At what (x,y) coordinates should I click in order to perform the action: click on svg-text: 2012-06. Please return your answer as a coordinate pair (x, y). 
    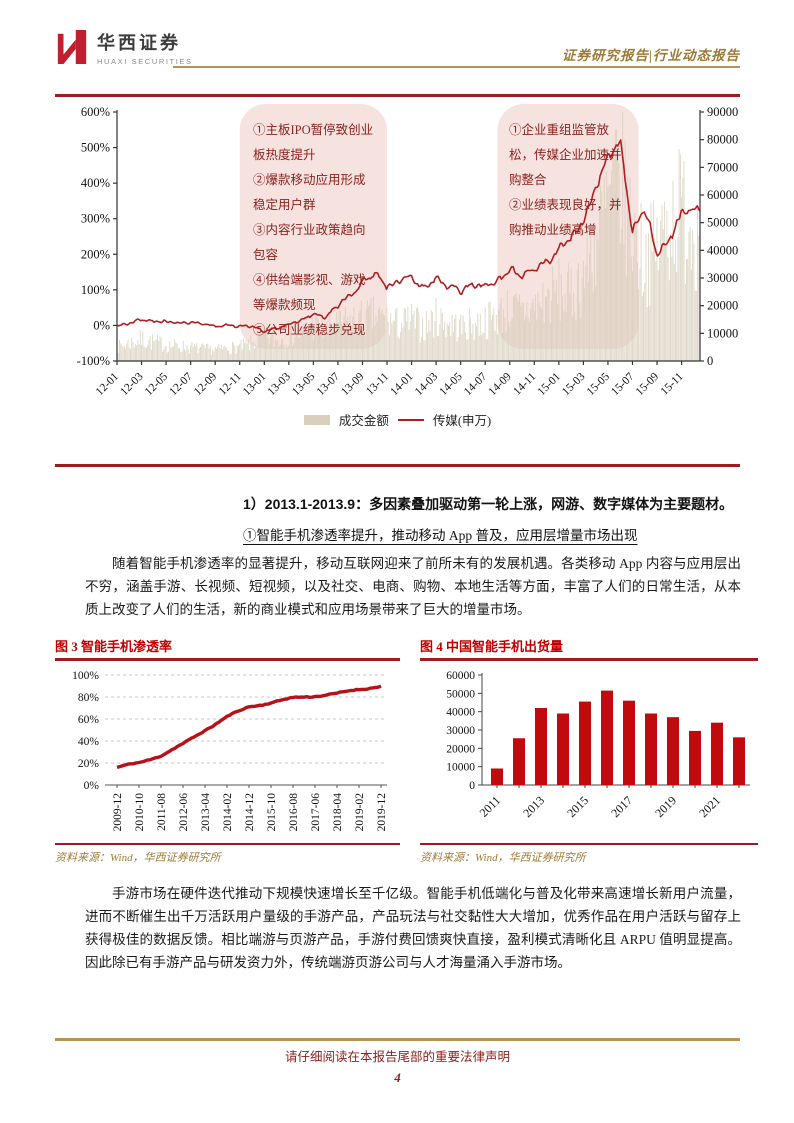
    Looking at the image, I should click on (184, 811).